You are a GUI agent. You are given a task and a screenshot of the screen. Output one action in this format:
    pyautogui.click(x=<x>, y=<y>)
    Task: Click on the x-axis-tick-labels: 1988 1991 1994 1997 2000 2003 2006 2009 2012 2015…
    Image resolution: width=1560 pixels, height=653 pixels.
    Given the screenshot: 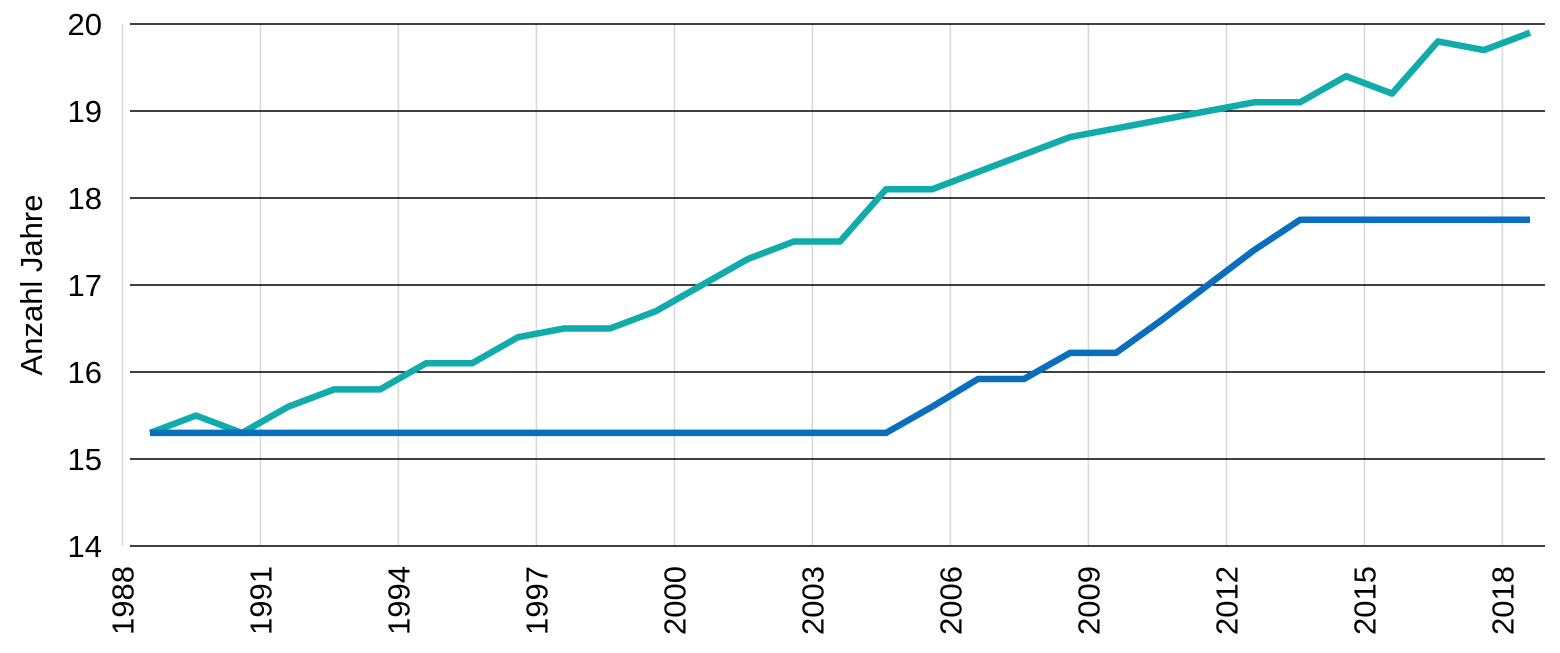 What is the action you would take?
    pyautogui.click(x=812, y=600)
    